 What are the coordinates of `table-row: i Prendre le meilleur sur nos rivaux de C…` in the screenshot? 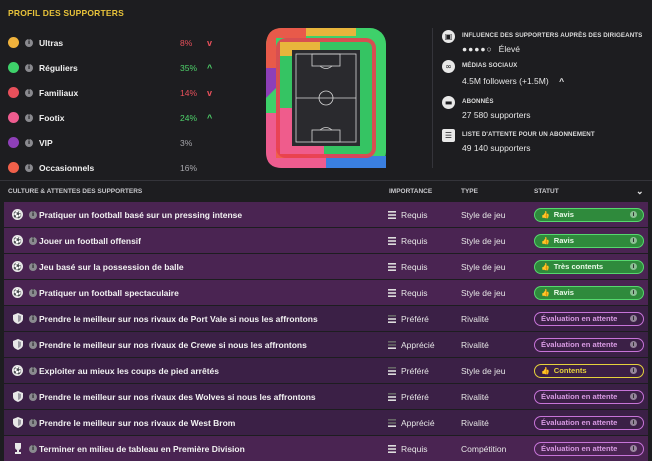 It's located at (326, 344).